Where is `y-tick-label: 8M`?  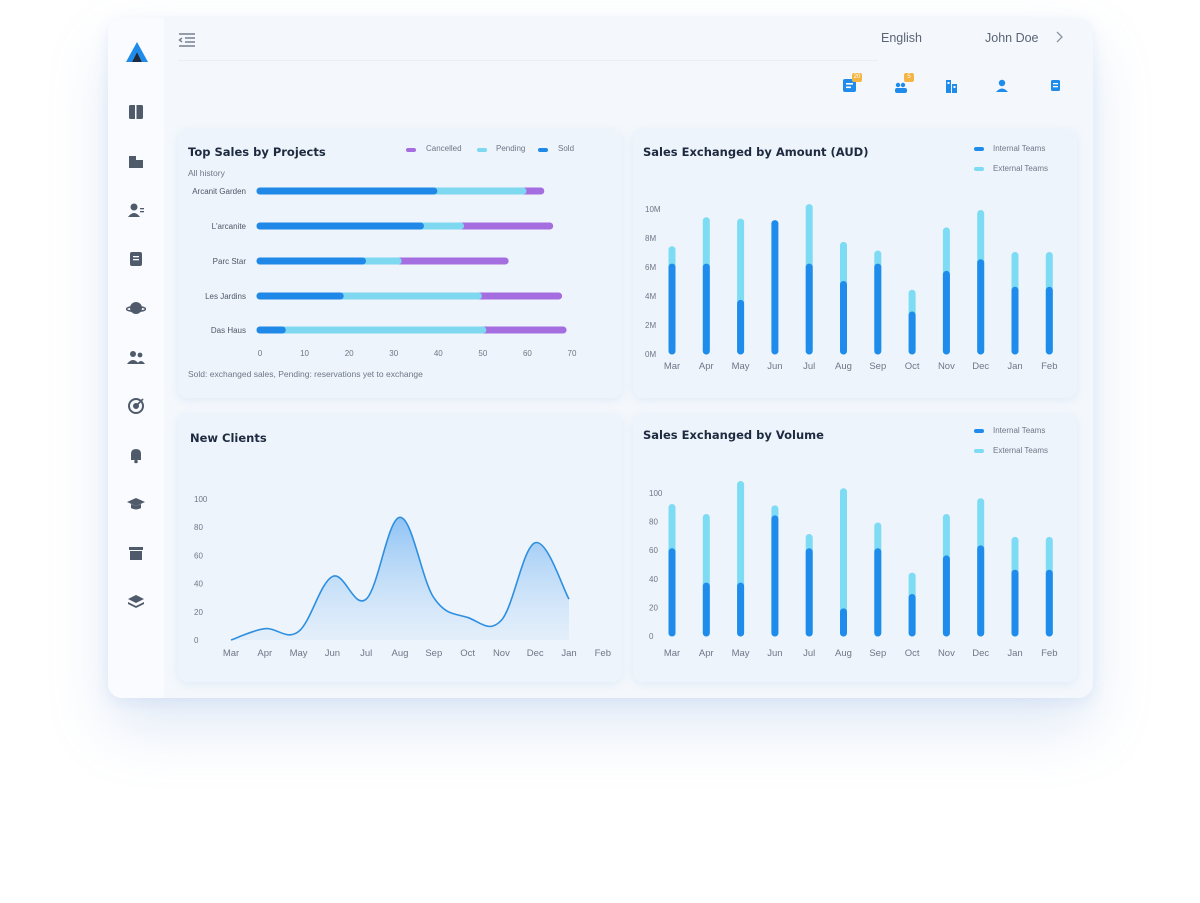
y-tick-label: 8M is located at coordinates (650, 238).